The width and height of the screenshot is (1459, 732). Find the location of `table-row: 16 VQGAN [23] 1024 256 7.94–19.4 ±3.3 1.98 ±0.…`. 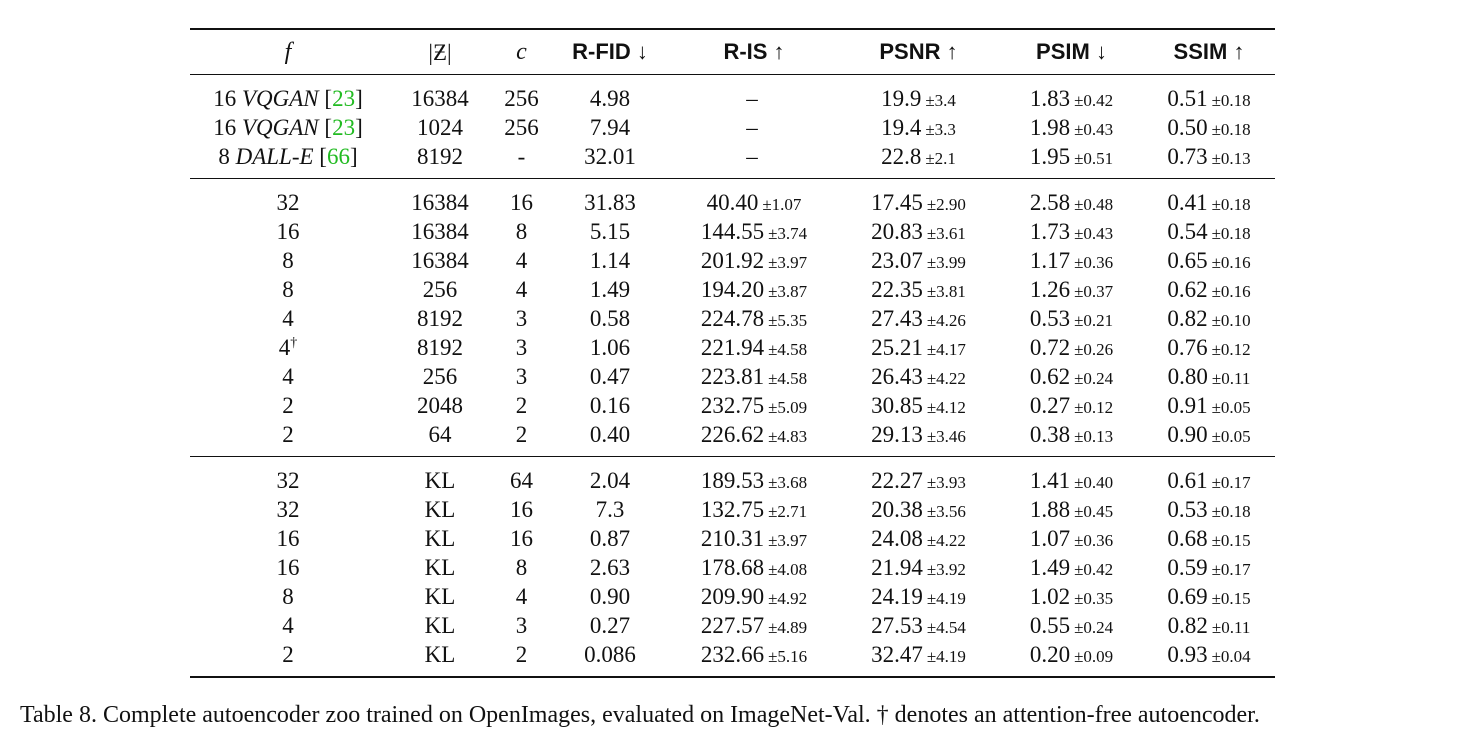

table-row: 16 VQGAN [23] 1024 256 7.94–19.4 ±3.3 1.98 ±0.… is located at coordinates (732, 127).